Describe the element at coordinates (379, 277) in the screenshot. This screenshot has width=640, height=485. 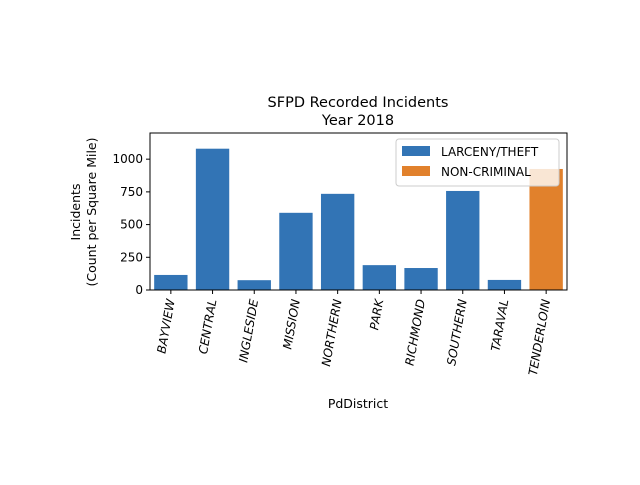
I see `bar-park` at that location.